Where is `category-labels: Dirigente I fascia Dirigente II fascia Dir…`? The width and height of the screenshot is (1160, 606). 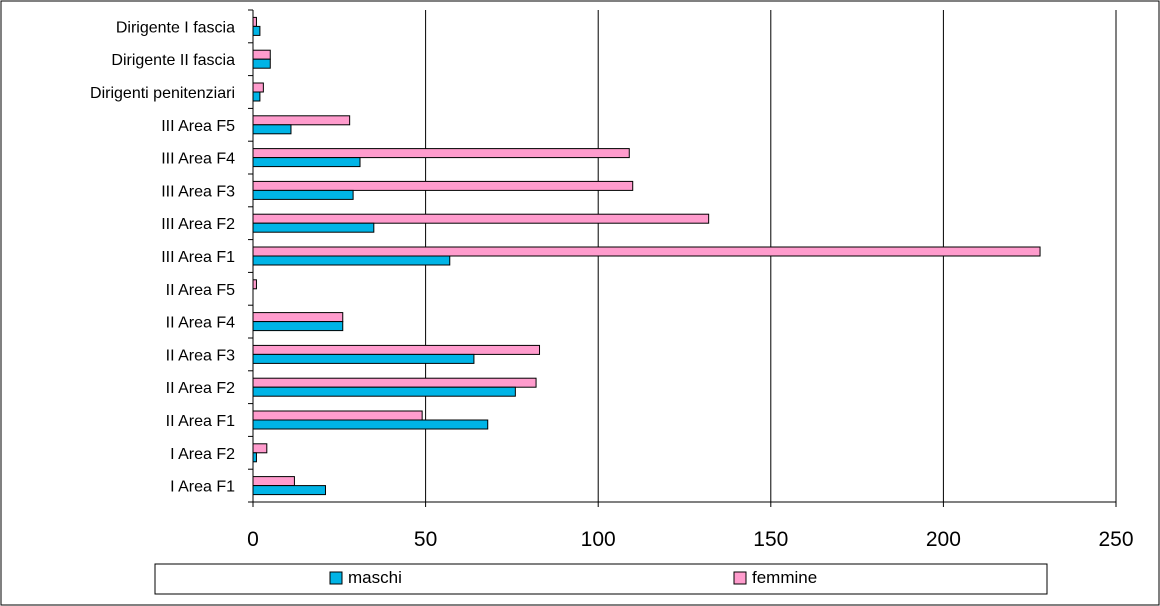 category-labels: Dirigente I fascia Dirigente II fascia Dir… is located at coordinates (162, 257).